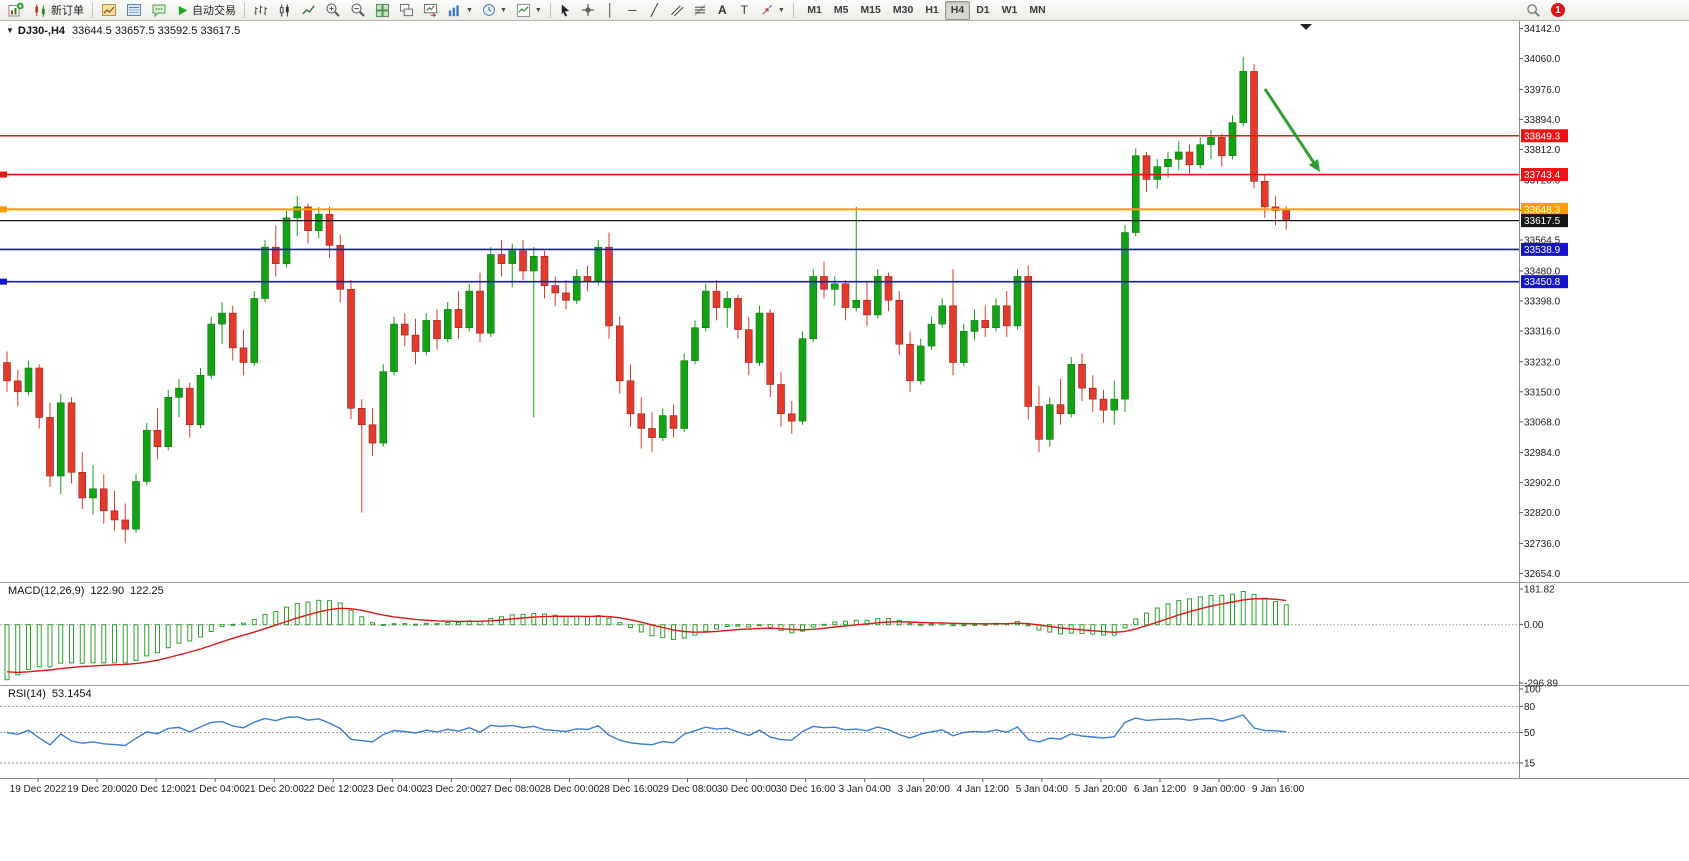  Describe the element at coordinates (1542, 302) in the screenshot. I see `y-axis-label: 33398.0` at that location.